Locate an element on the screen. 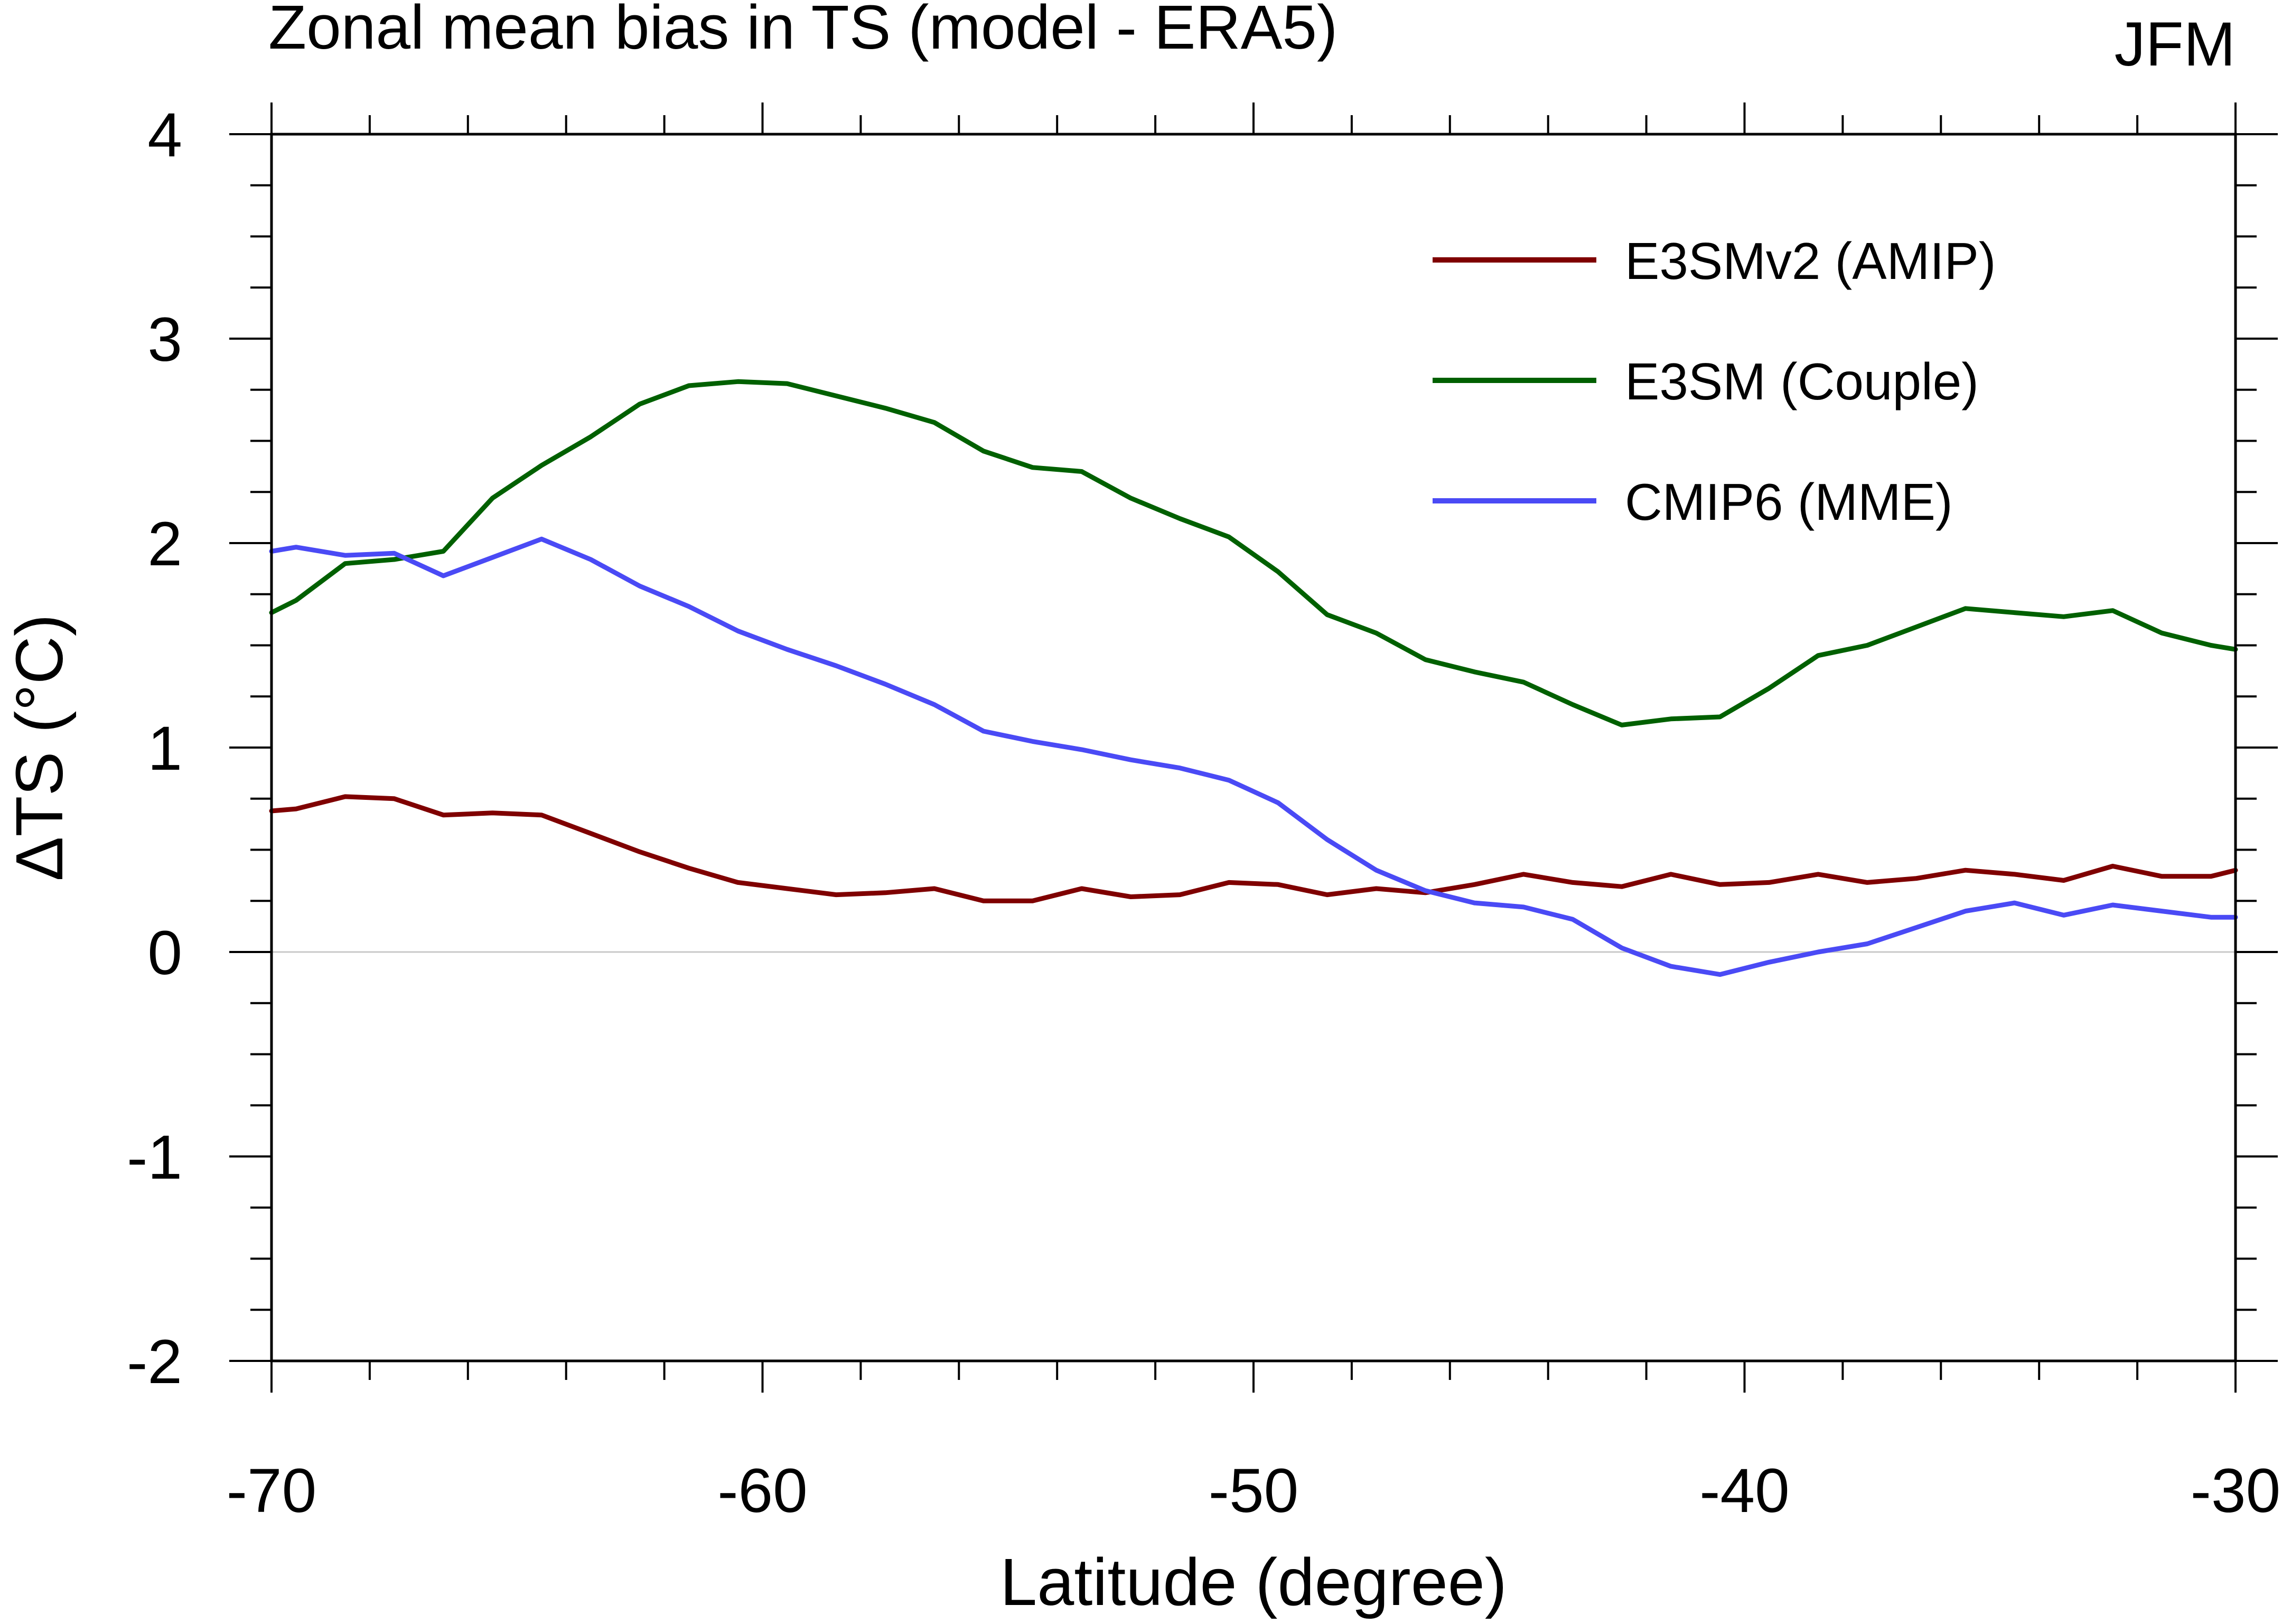 The width and height of the screenshot is (2282, 1624). x-tick-label: -30 is located at coordinates (2236, 1491).